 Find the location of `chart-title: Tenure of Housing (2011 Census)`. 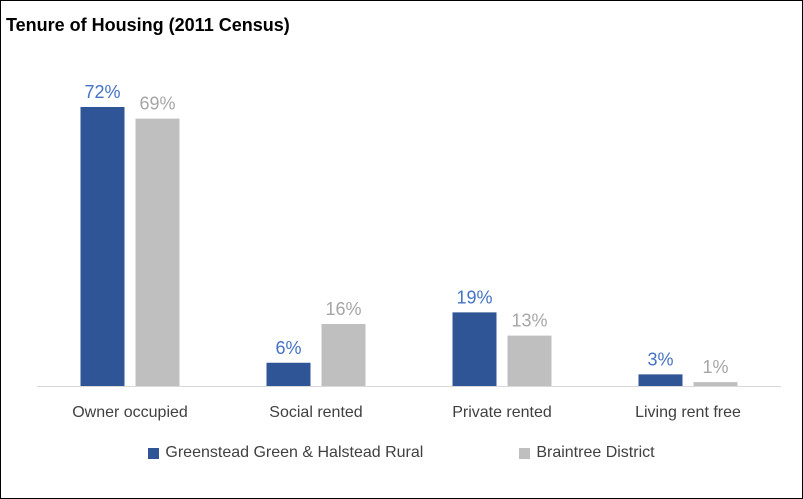

chart-title: Tenure of Housing (2011 Census) is located at coordinates (148, 25).